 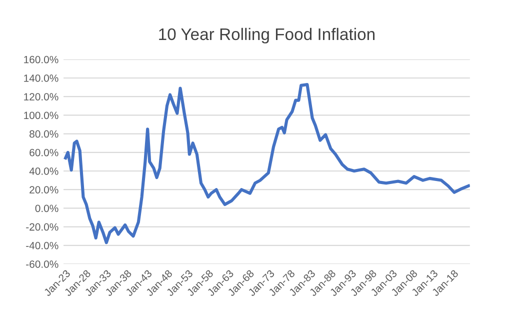 I want to click on y-tick-label: 60.0%, so click(x=44, y=152).